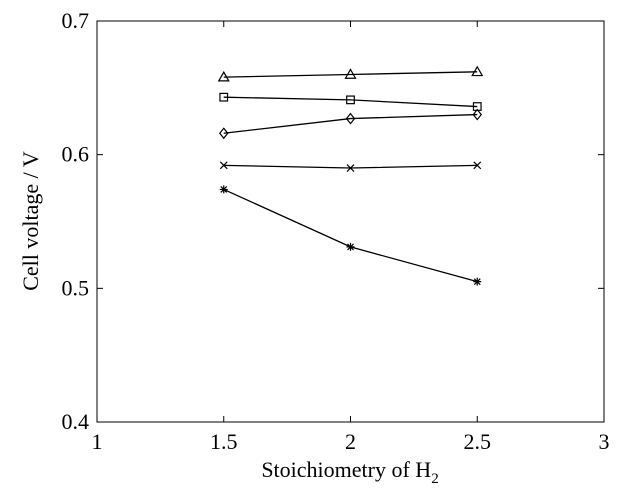 The width and height of the screenshot is (625, 491). Describe the element at coordinates (350, 441) in the screenshot. I see `x-tick-label: 2` at that location.